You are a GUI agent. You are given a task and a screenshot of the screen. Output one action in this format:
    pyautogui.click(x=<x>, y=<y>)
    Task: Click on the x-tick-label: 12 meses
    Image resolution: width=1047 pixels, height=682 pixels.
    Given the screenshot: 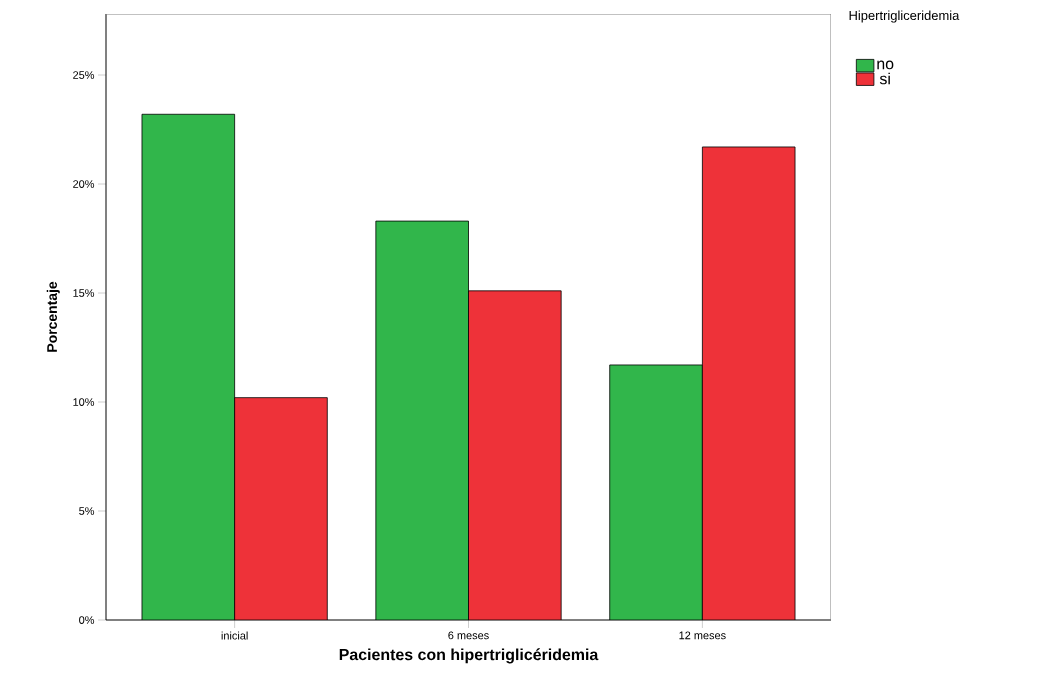 What is the action you would take?
    pyautogui.click(x=702, y=635)
    